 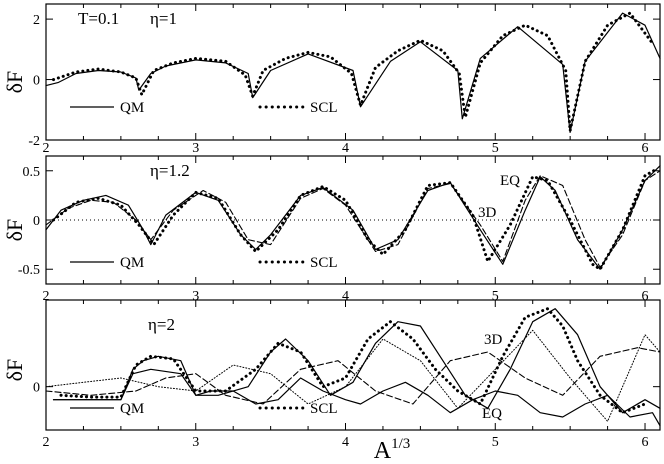 I want to click on annotation: η=1, so click(x=163, y=18).